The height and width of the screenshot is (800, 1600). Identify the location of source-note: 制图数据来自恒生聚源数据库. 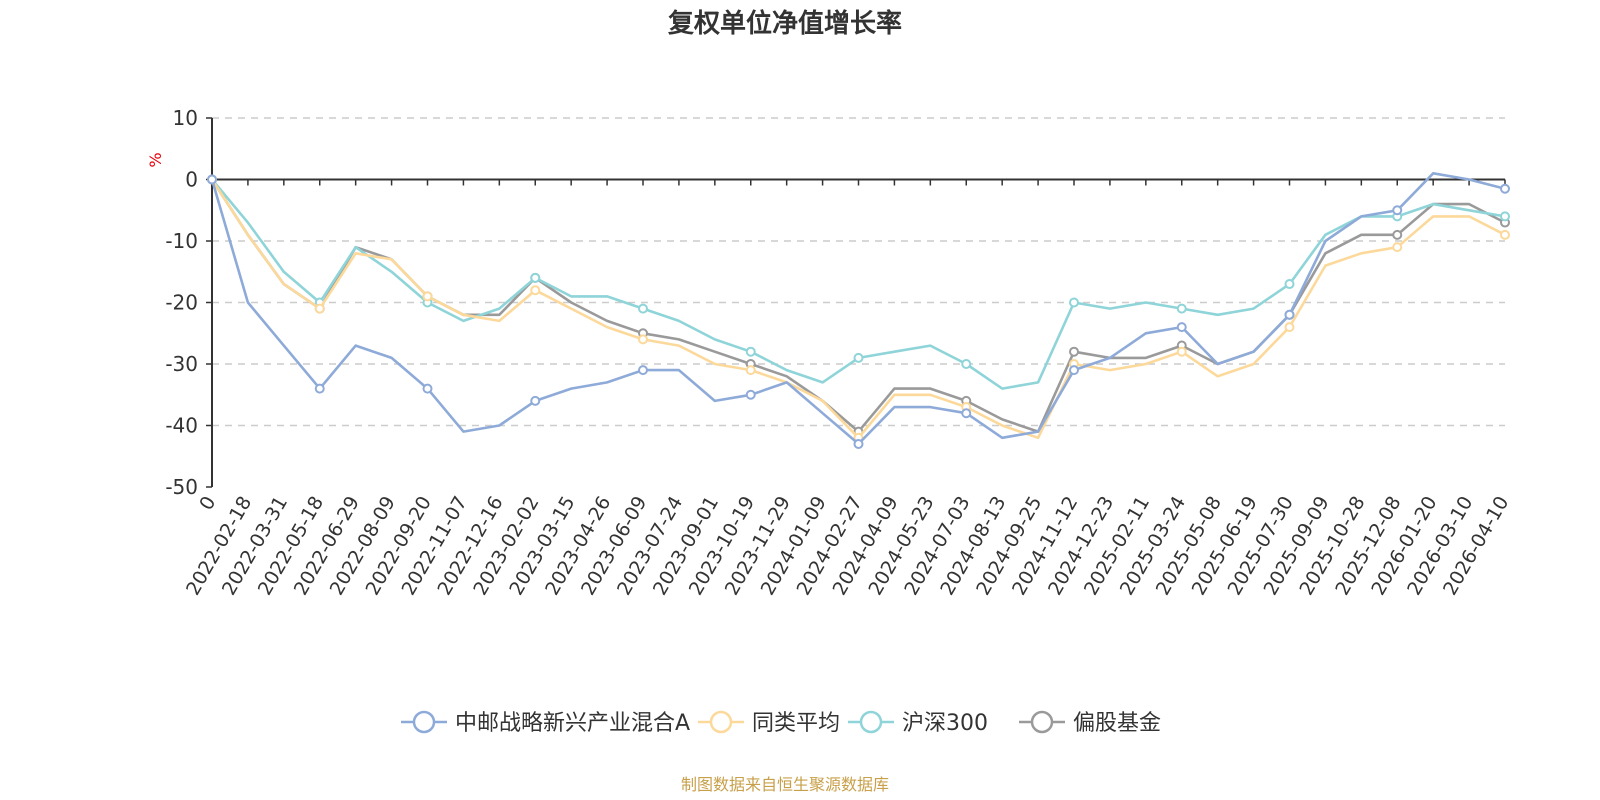
(785, 784).